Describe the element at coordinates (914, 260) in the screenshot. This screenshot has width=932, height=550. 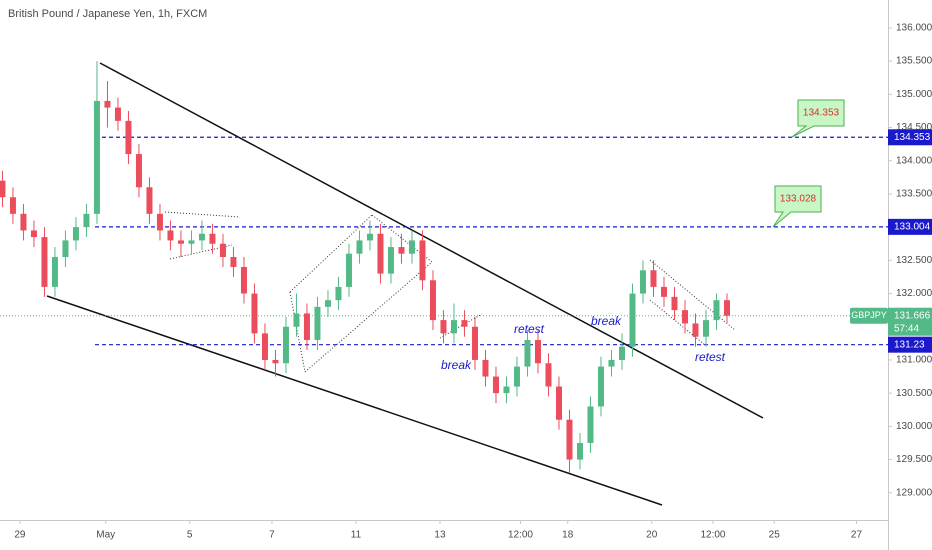
I see `y-tick-label: 132.500` at that location.